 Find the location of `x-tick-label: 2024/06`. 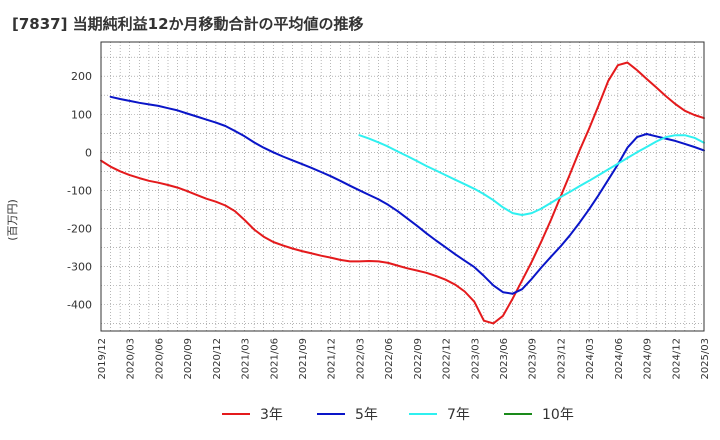

x-tick-label: 2024/06 is located at coordinates (619, 359).